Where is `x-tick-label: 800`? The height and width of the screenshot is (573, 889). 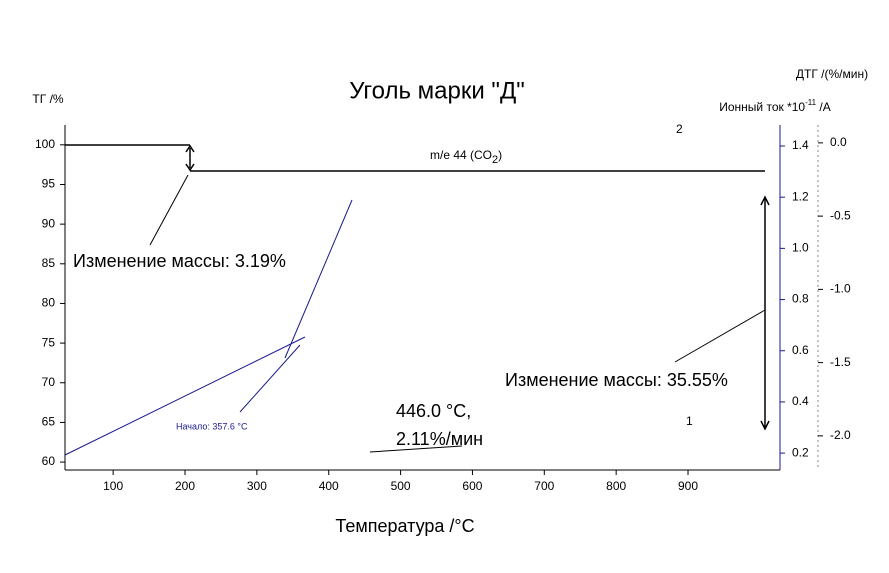 x-tick-label: 800 is located at coordinates (616, 486).